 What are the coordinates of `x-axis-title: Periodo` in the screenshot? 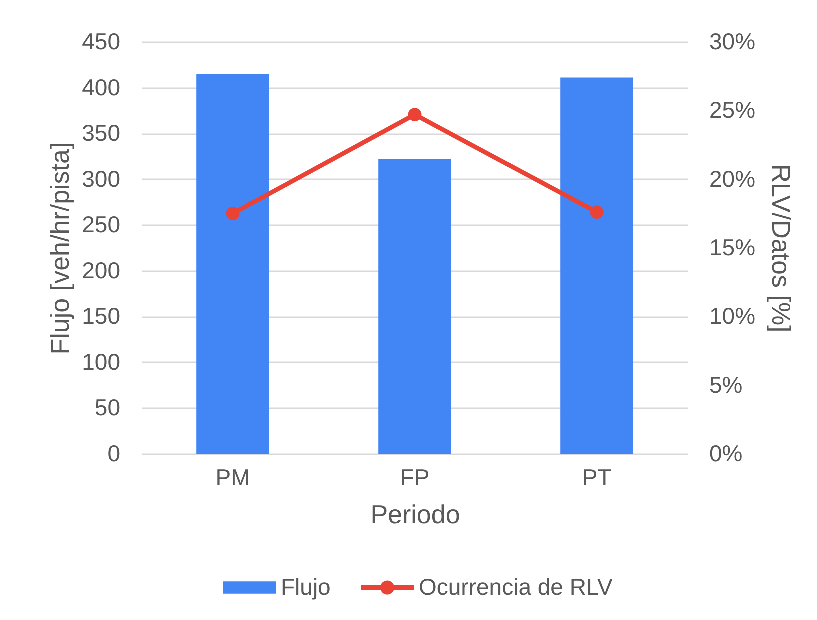 It's located at (415, 515).